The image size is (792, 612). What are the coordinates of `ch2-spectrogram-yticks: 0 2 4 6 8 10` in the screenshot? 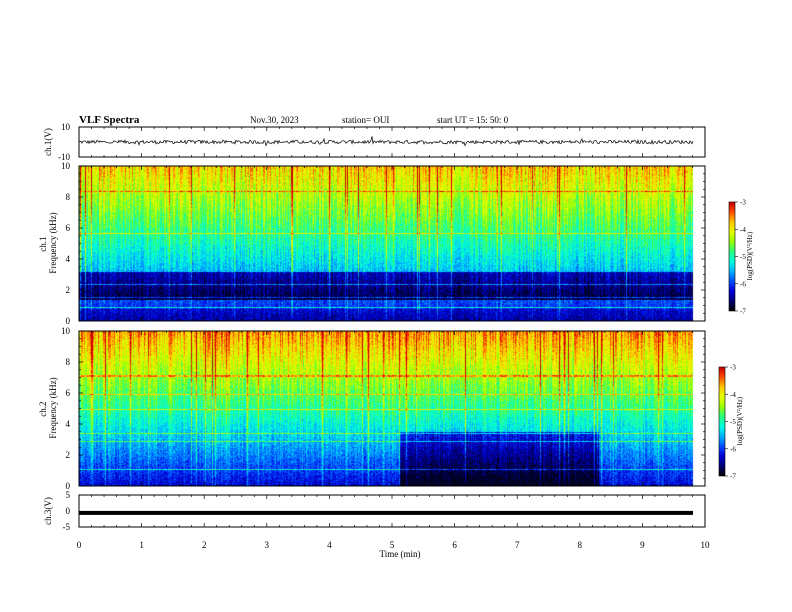 It's located at (66, 408).